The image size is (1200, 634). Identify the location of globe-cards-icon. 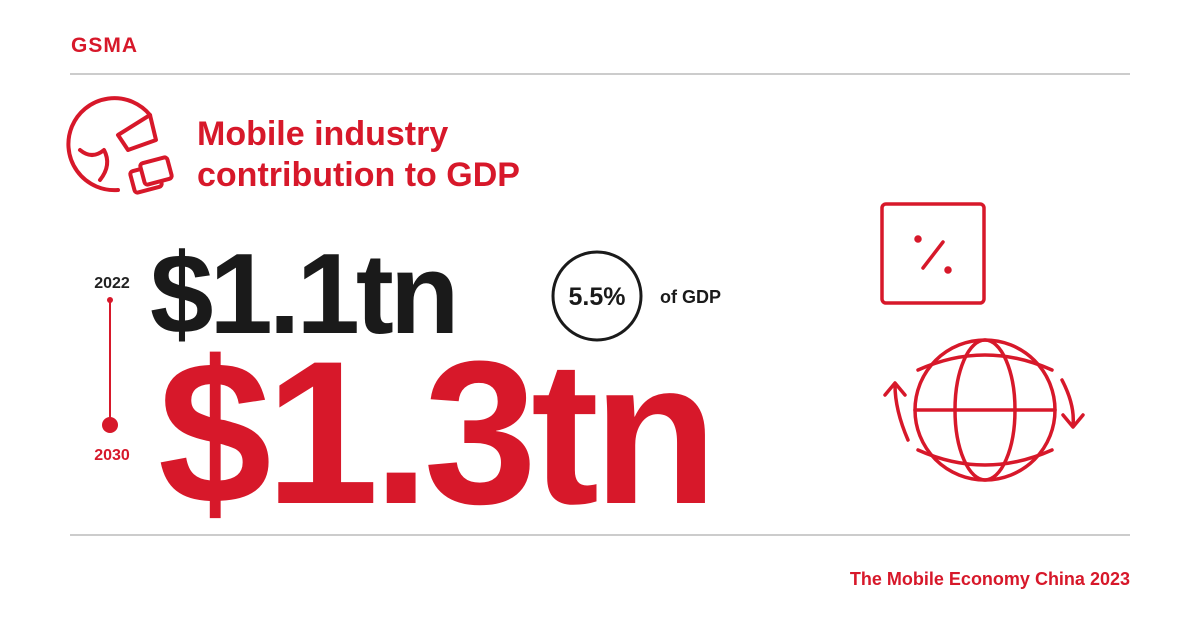
(120, 145).